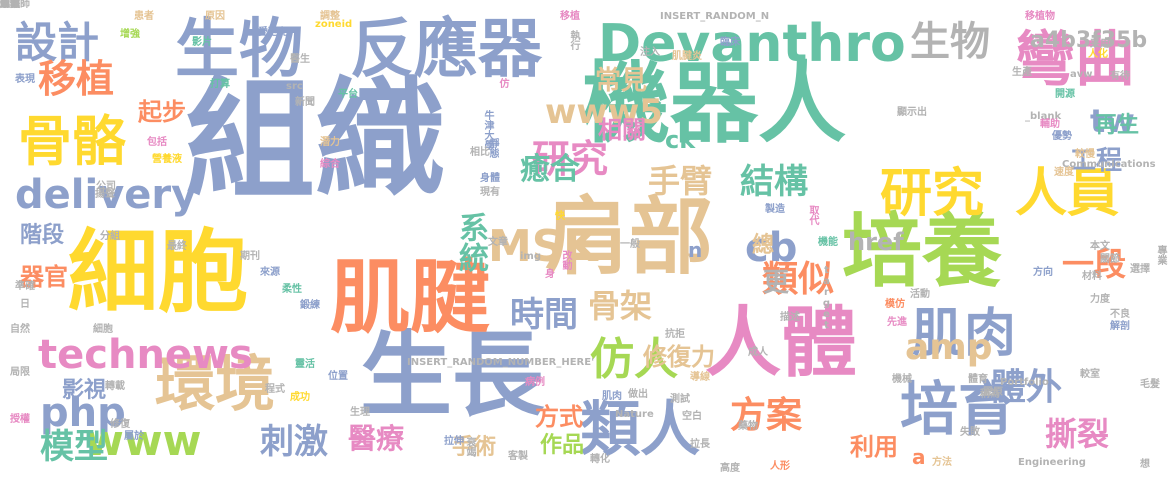  What do you see at coordinates (376, 438) in the screenshot?
I see `word-cjk-56: 醫療` at bounding box center [376, 438].